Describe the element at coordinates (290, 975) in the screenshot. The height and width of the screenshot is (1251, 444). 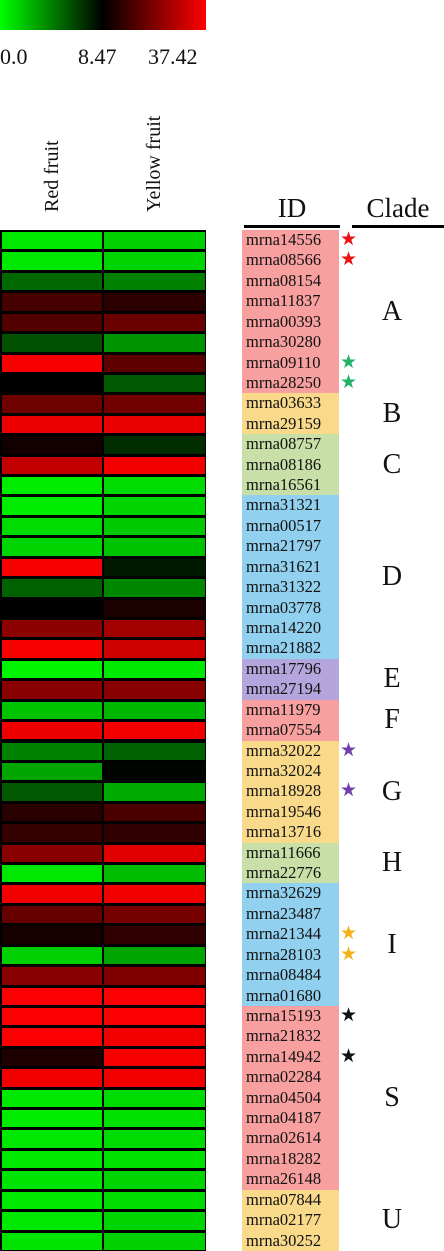
I see `gene-id-label: mrna08484` at that location.